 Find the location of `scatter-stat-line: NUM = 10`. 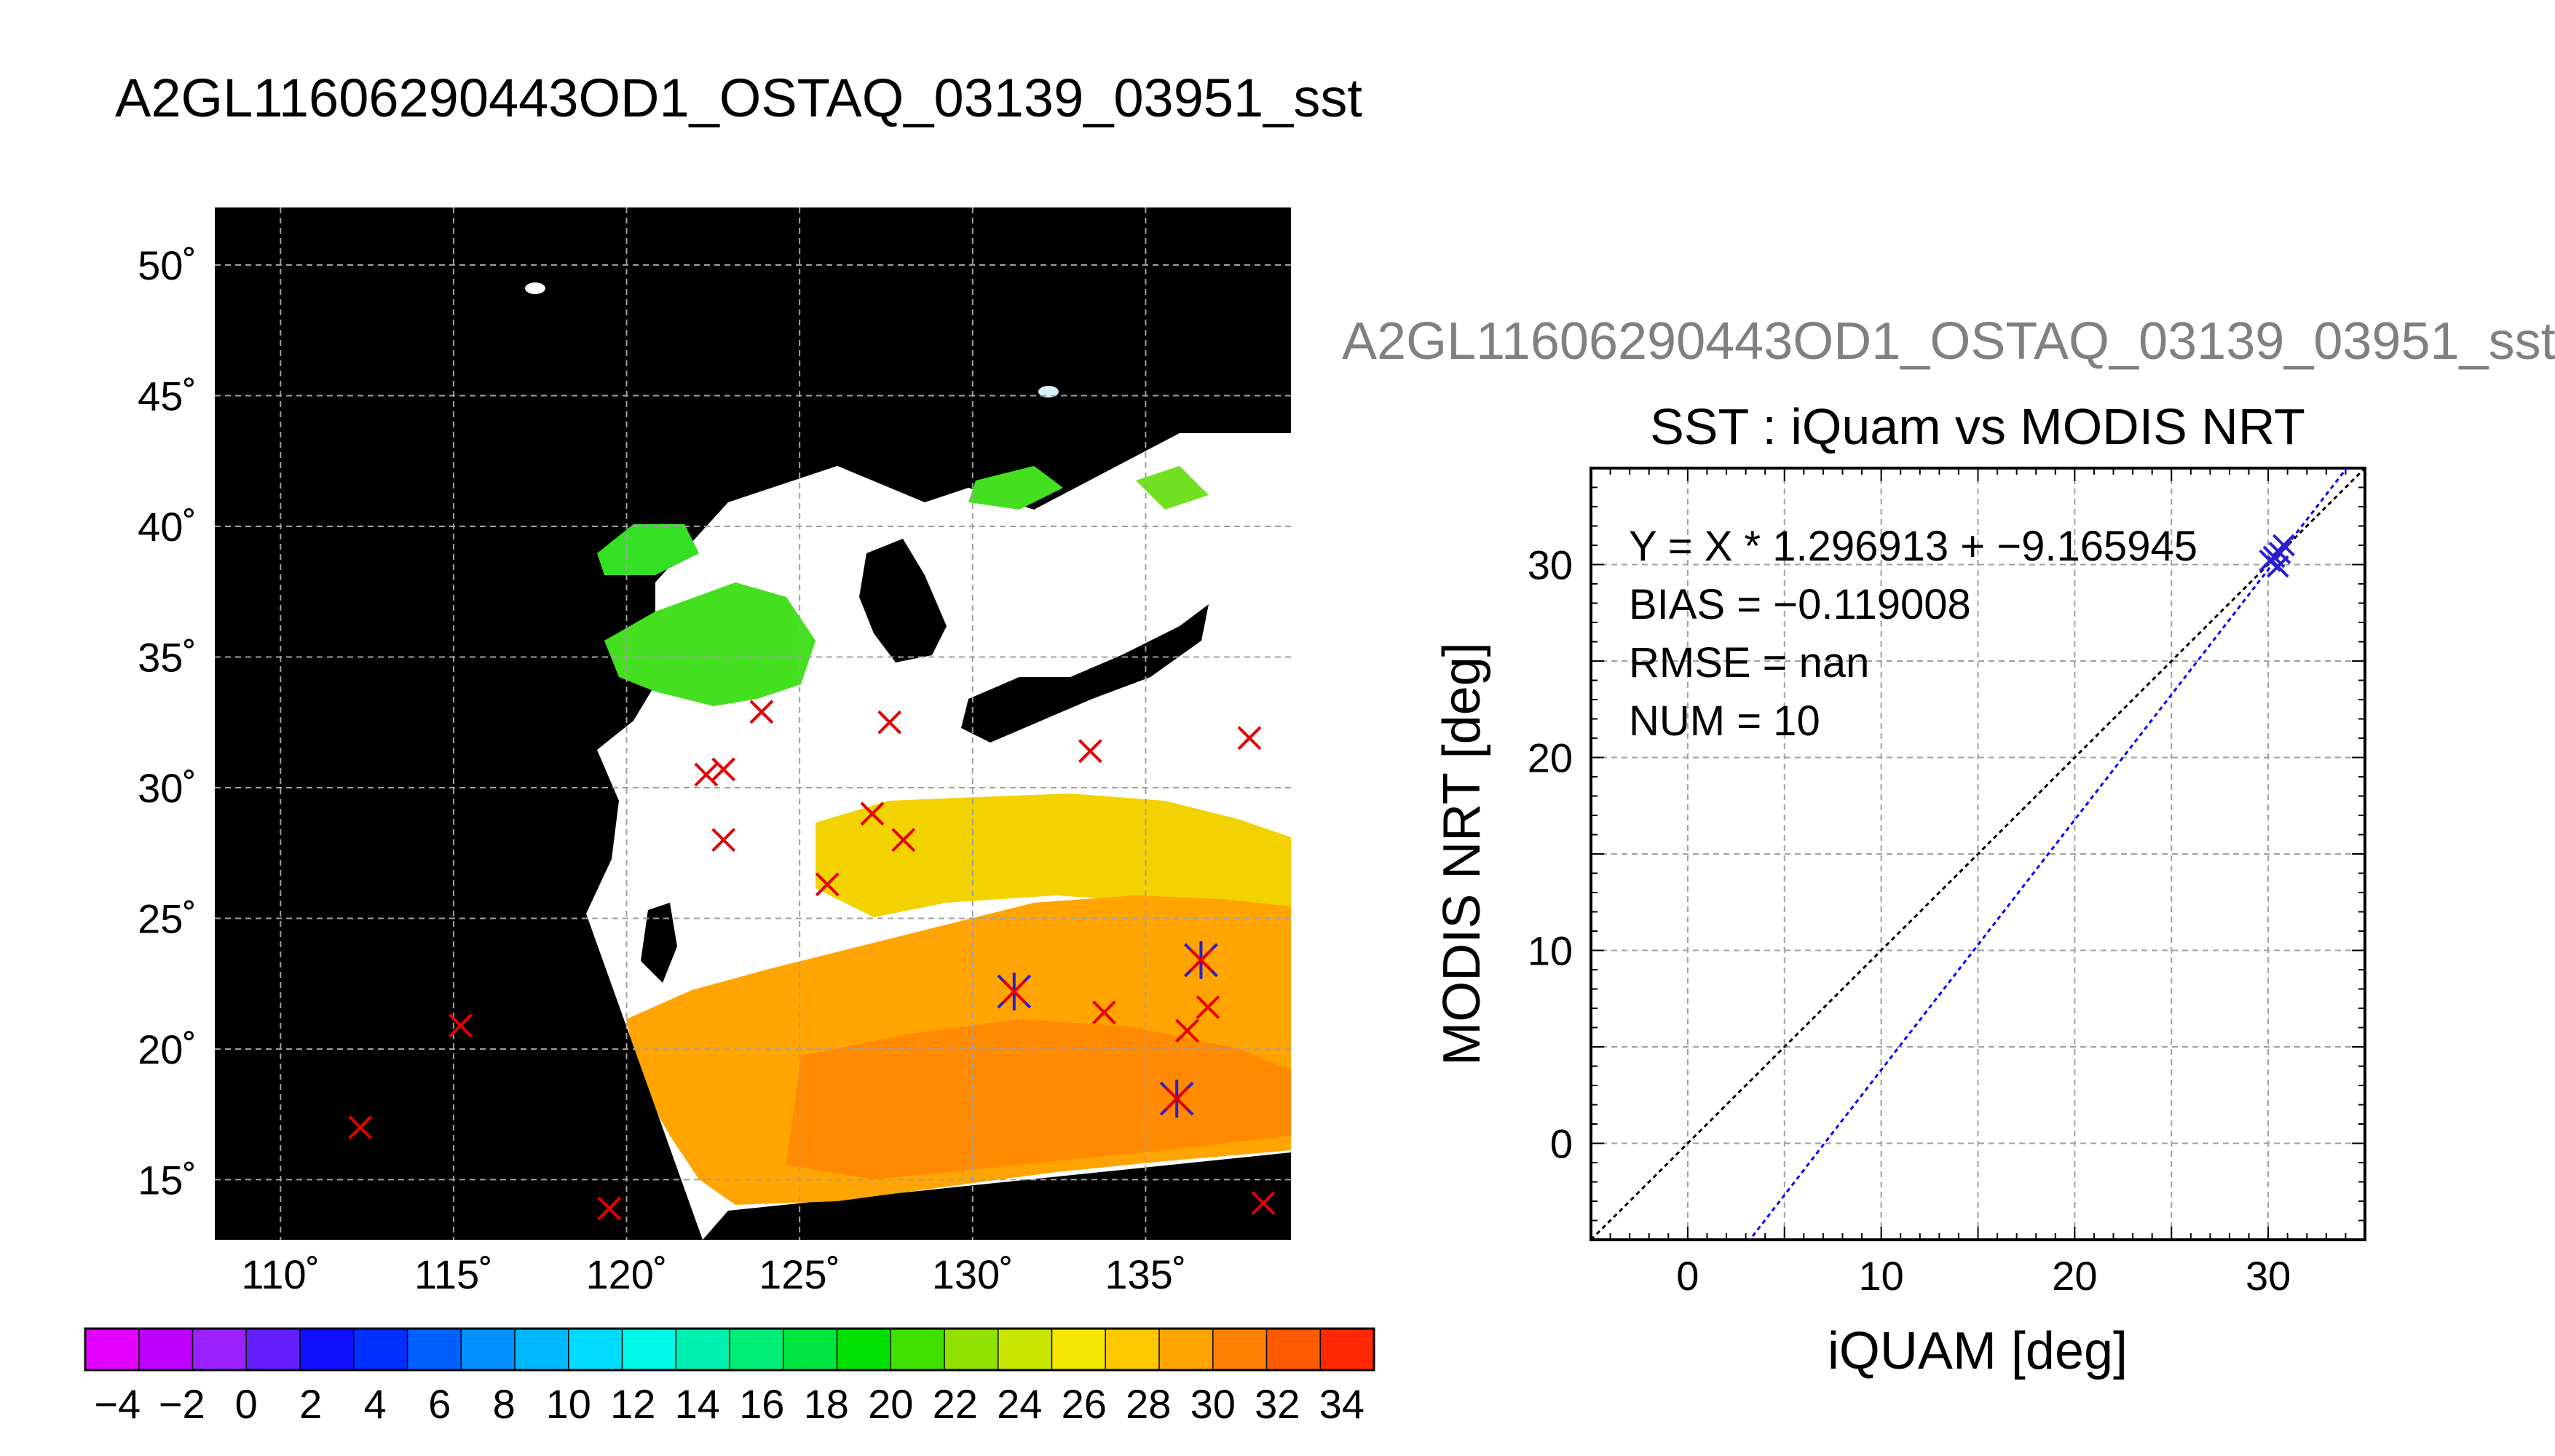

scatter-stat-line: NUM = 10 is located at coordinates (1724, 721).